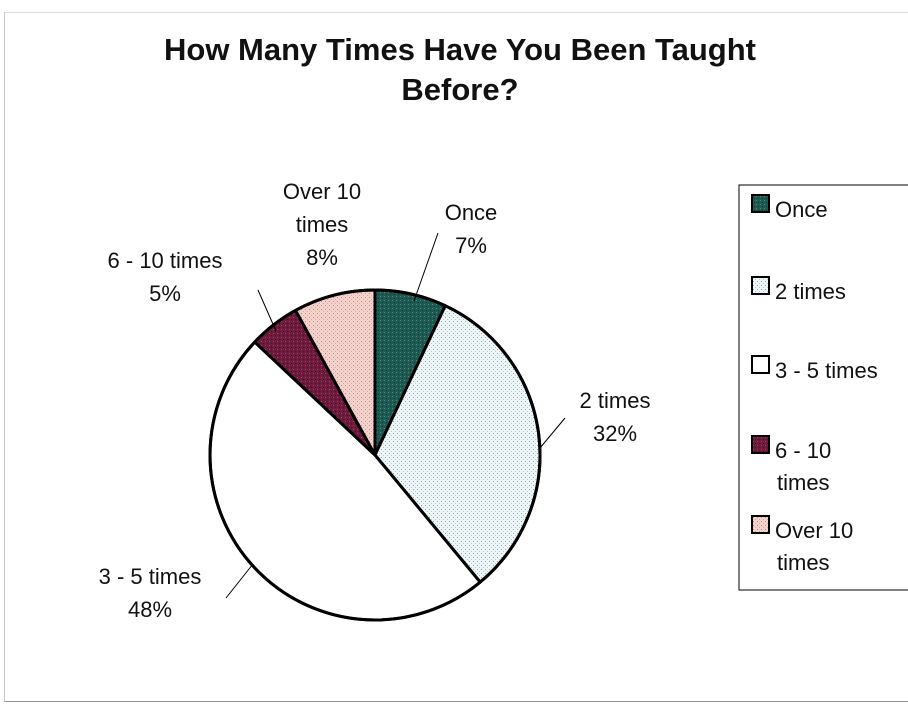 This screenshot has width=908, height=705. Describe the element at coordinates (150, 576) in the screenshot. I see `data-label-line: 3 - 5 times` at that location.